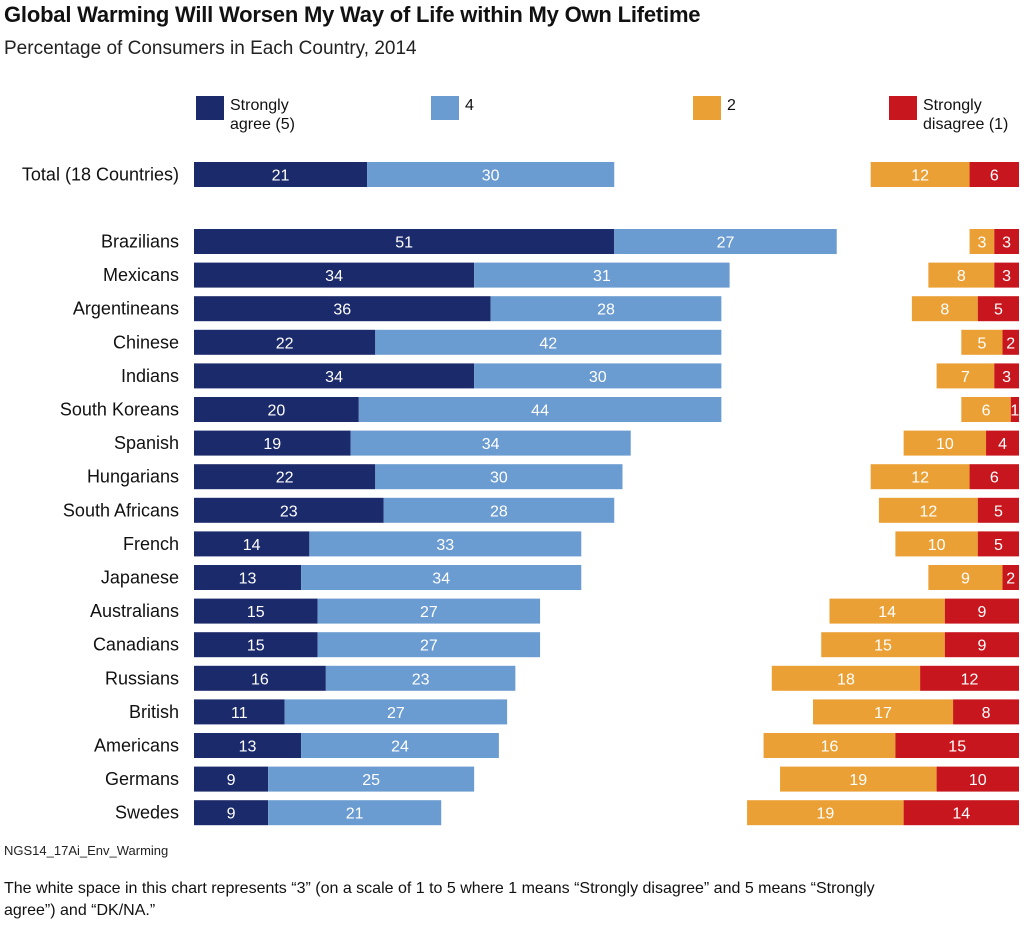 Image resolution: width=1024 pixels, height=926 pixels. Describe the element at coordinates (970, 679) in the screenshot. I see `data-label-strongly-disagree: 12` at that location.